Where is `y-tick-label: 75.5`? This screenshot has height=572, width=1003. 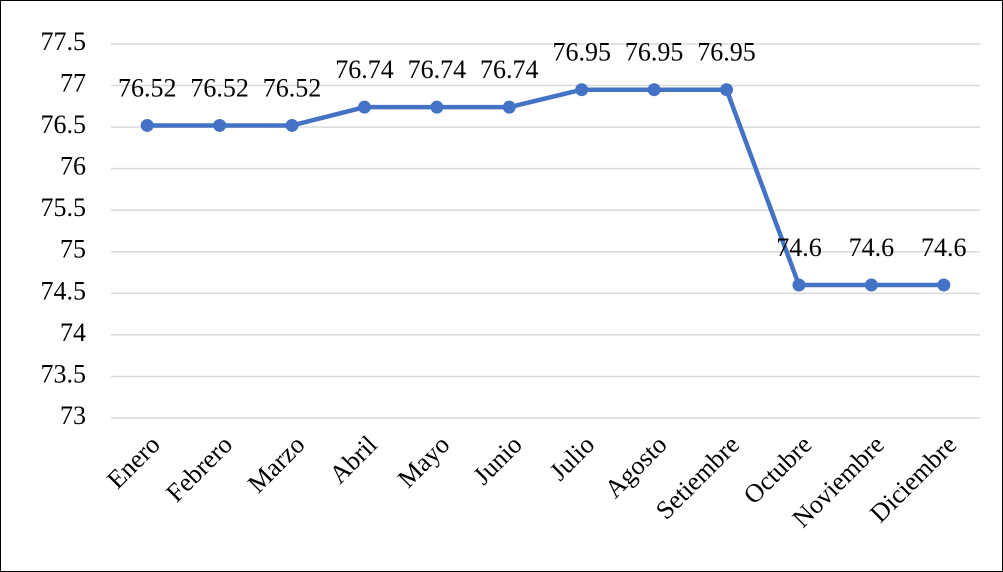
y-tick-label: 75.5 is located at coordinates (64, 207).